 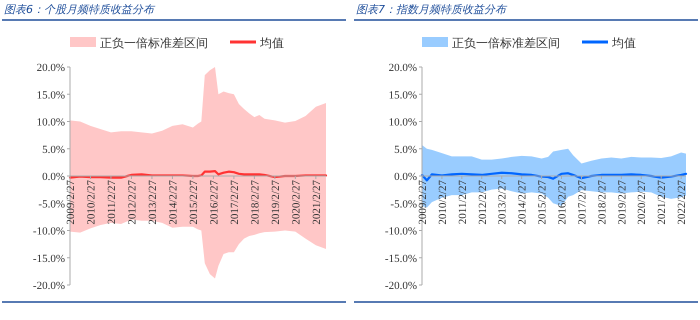 I want to click on chart-title: 图表7：指数月频特质收益分布, so click(x=432, y=9).